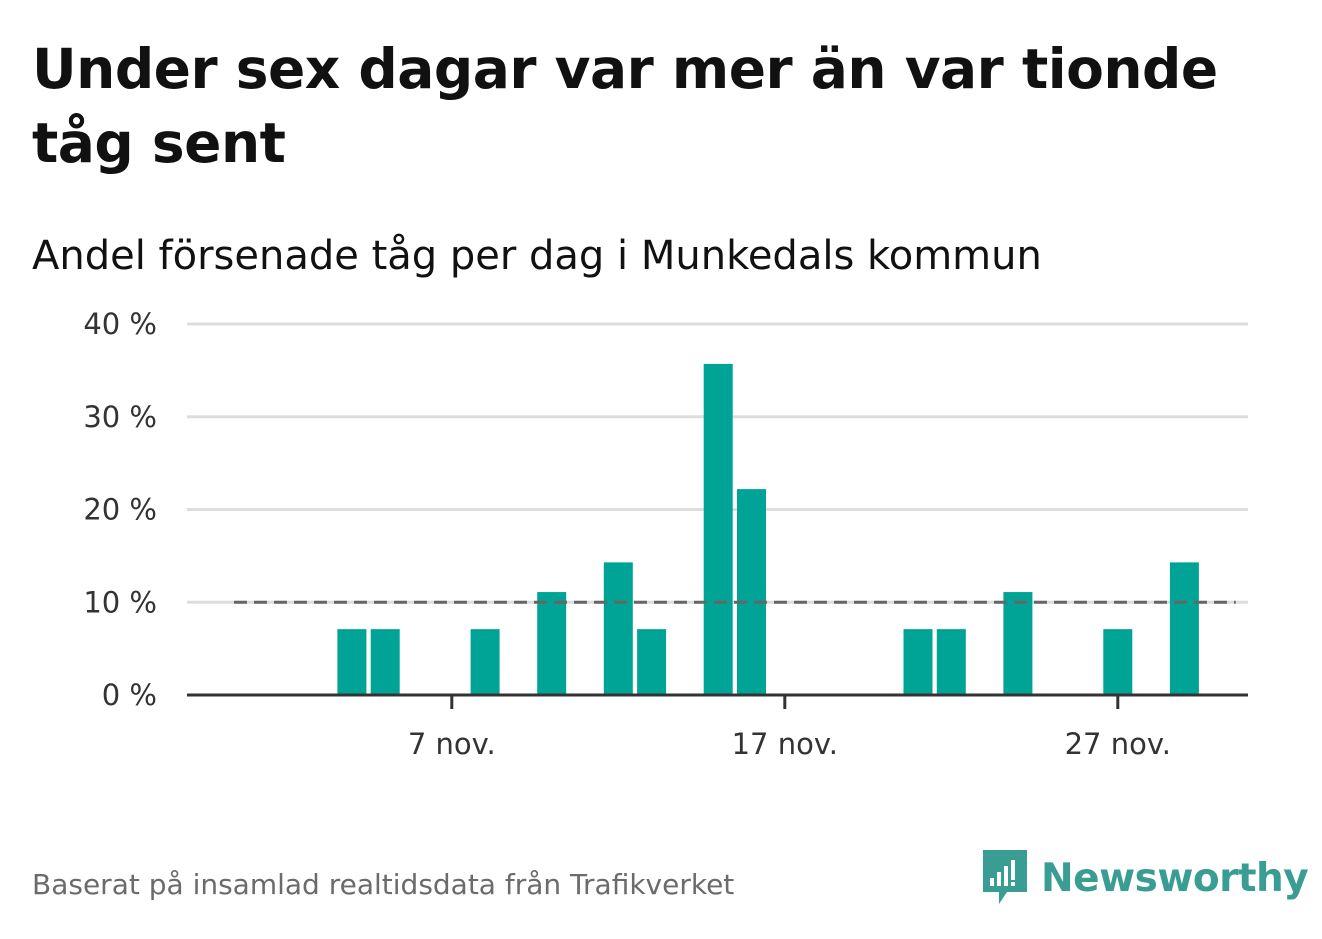 This screenshot has height=939, width=1322. I want to click on x-tick-label: 27 nov., so click(1118, 744).